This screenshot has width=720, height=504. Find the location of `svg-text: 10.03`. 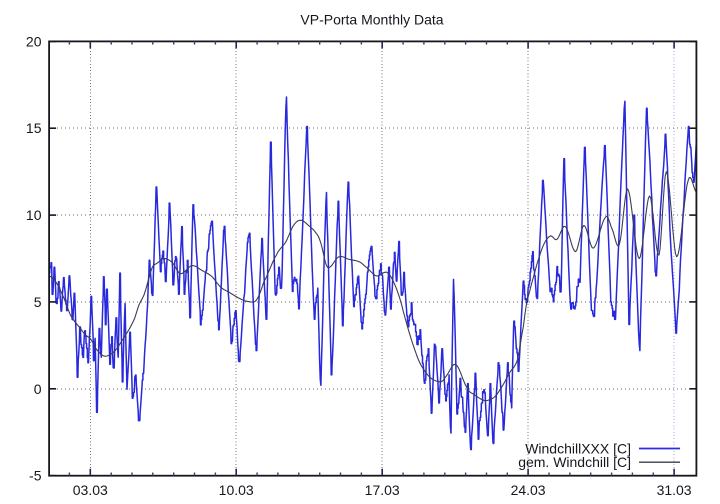

svg-text: 10.03 is located at coordinates (236, 490).